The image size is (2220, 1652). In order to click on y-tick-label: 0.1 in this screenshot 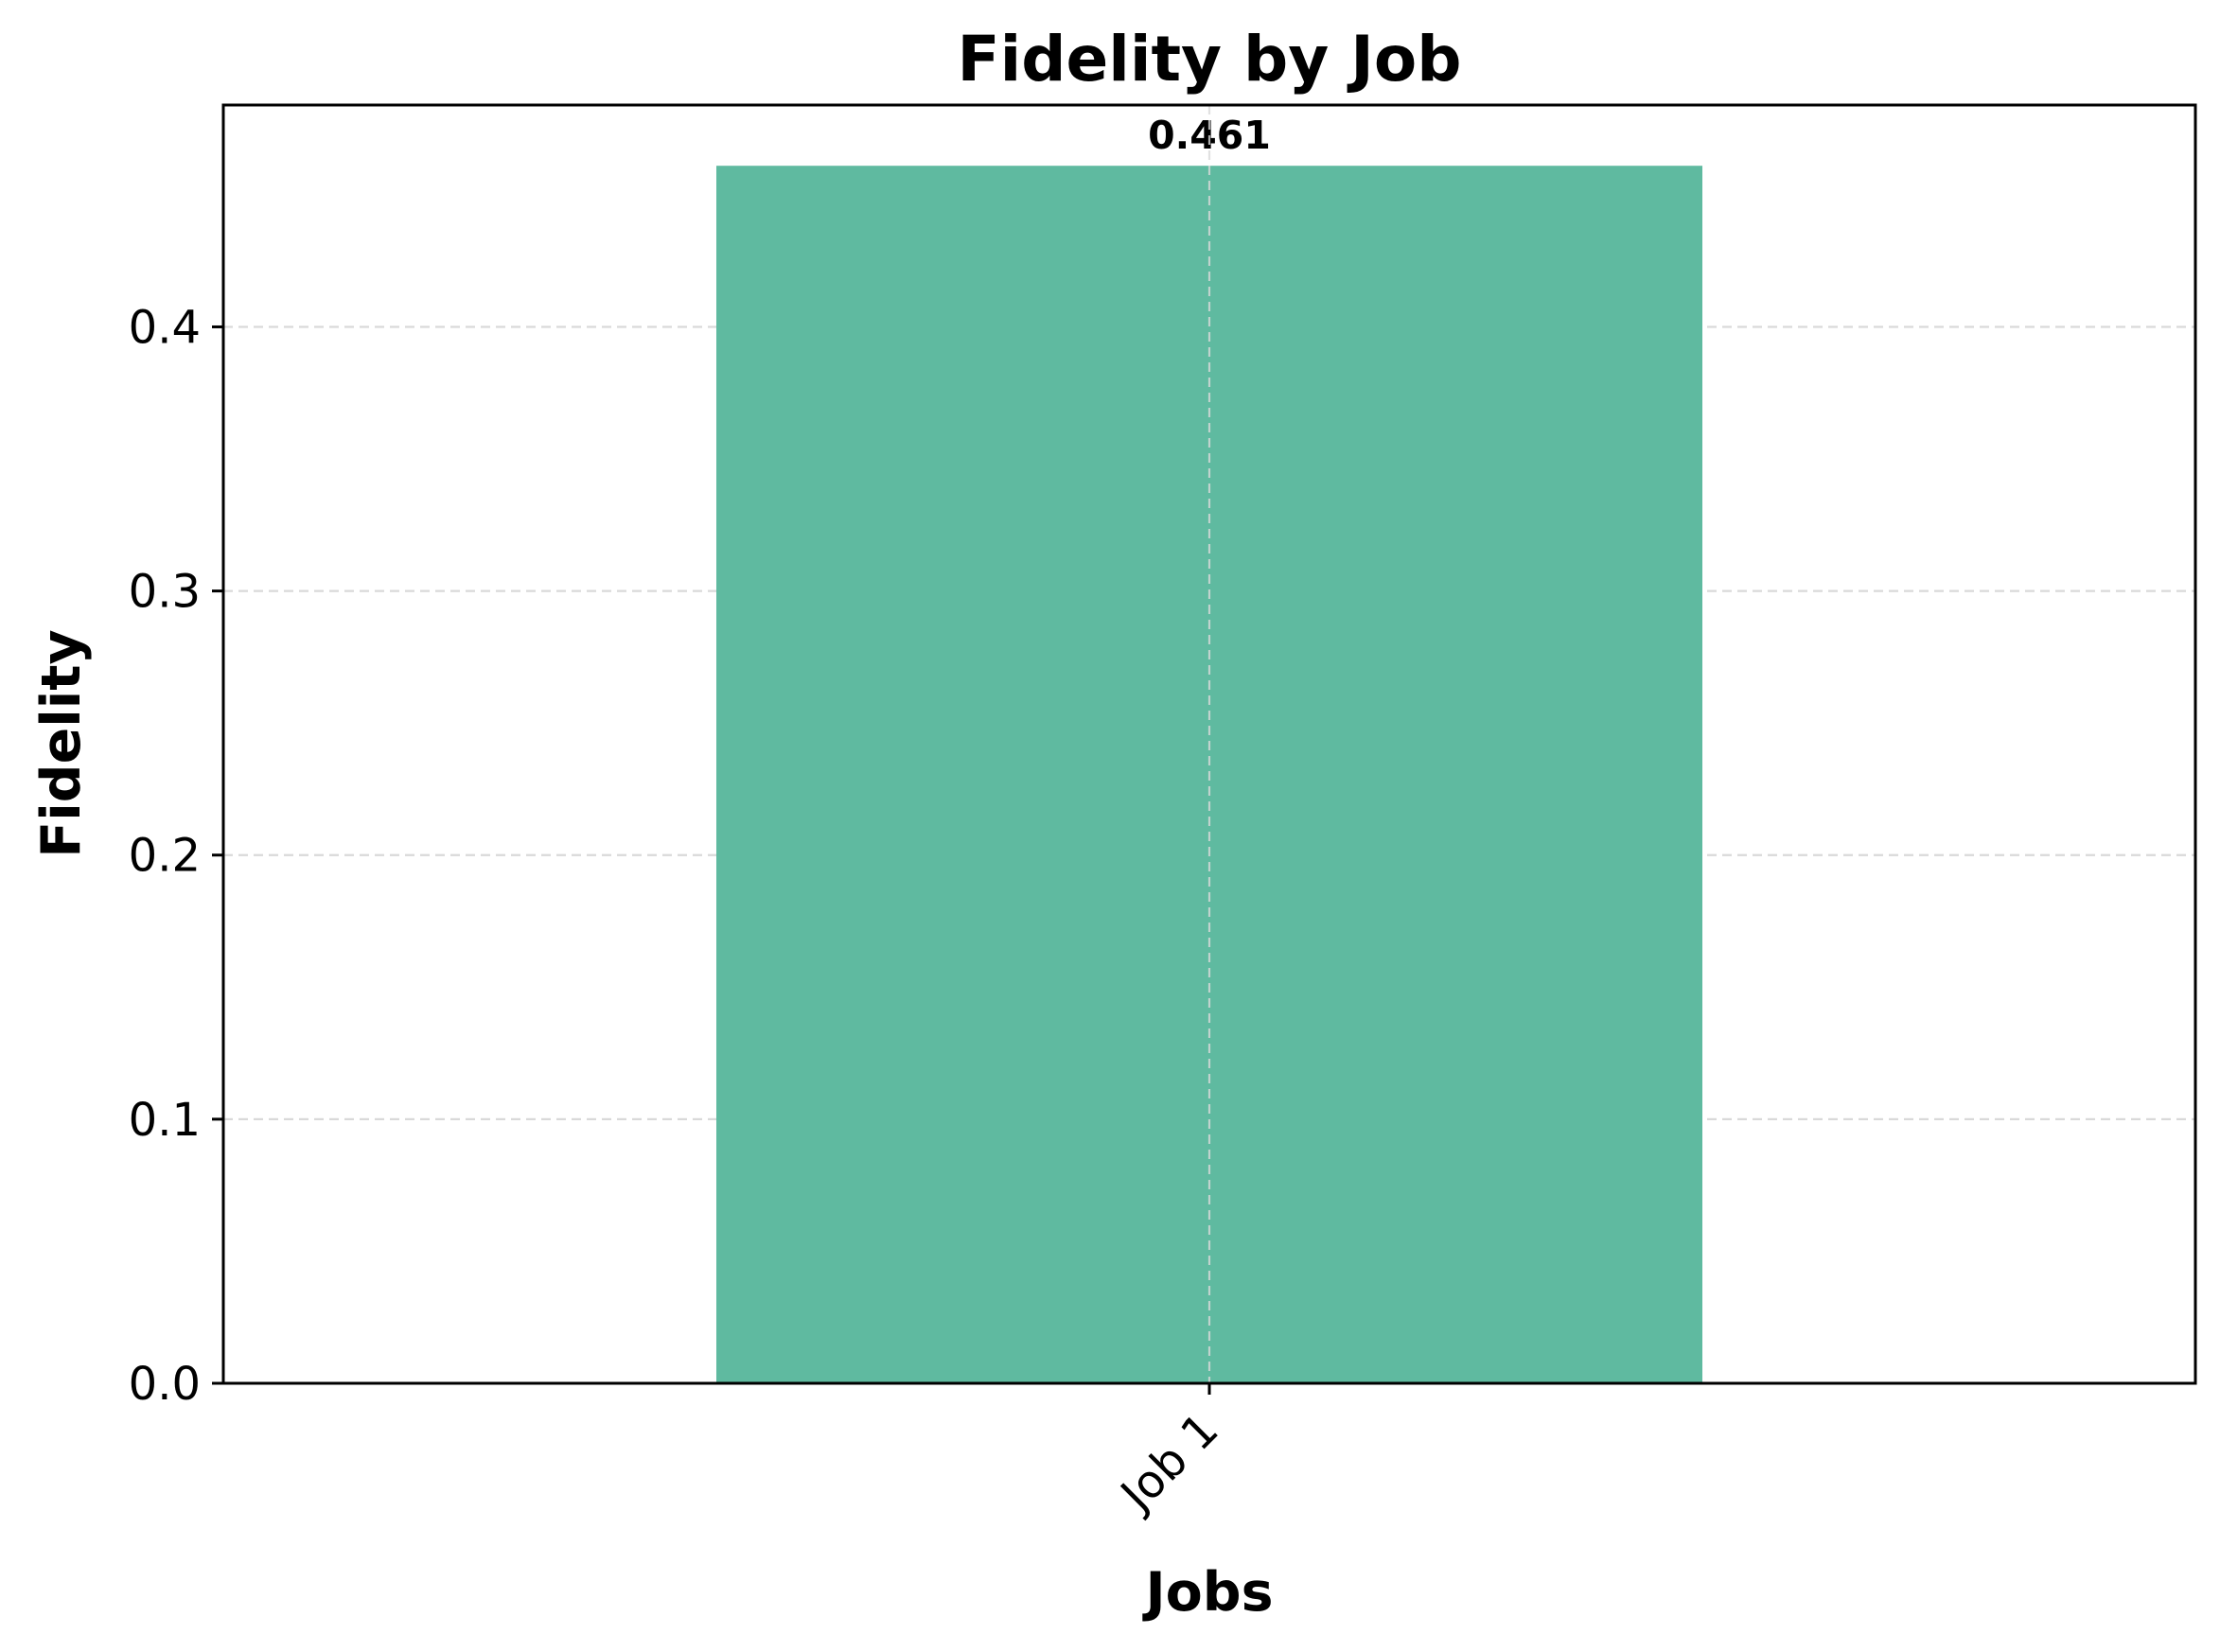, I will do `click(165, 1120)`.